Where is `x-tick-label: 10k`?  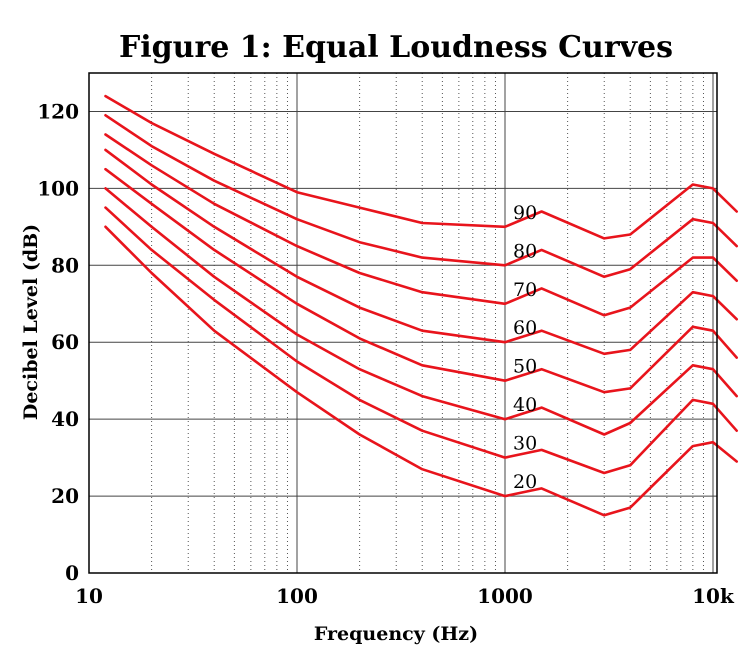
x-tick-label: 10k is located at coordinates (713, 596).